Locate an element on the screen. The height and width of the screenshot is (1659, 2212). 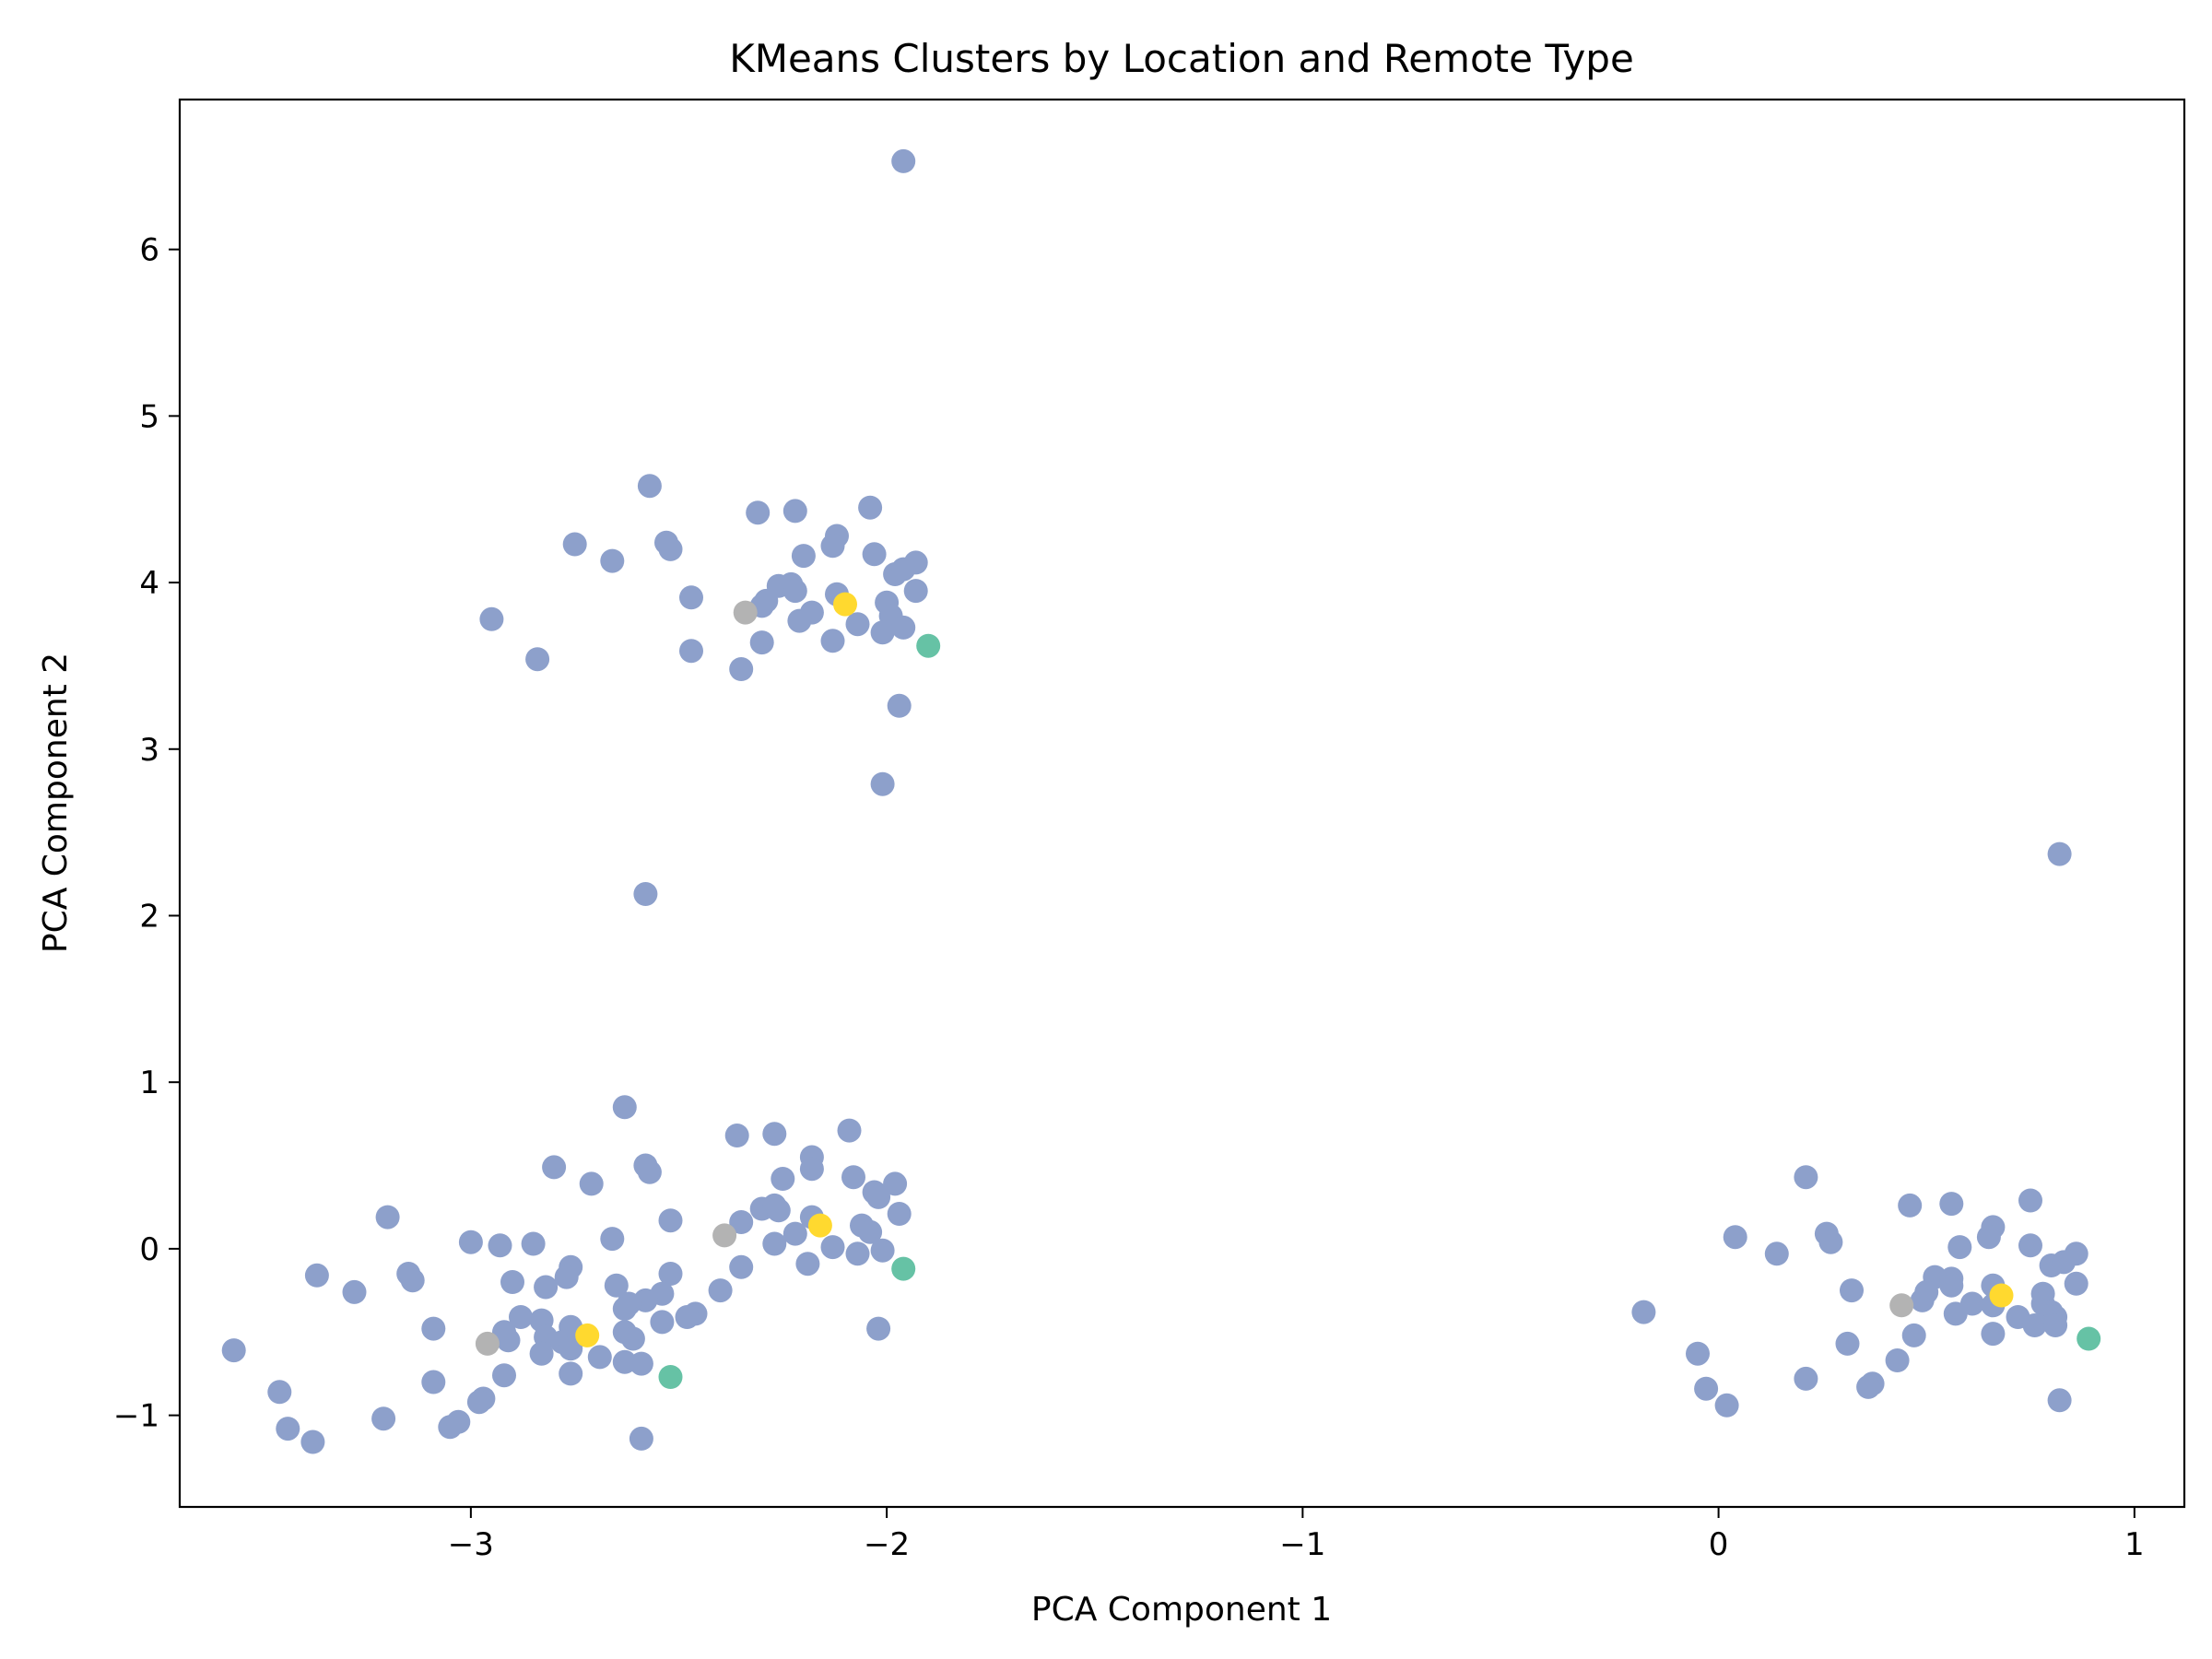
y-tick-label-3: 2 is located at coordinates (149, 916).